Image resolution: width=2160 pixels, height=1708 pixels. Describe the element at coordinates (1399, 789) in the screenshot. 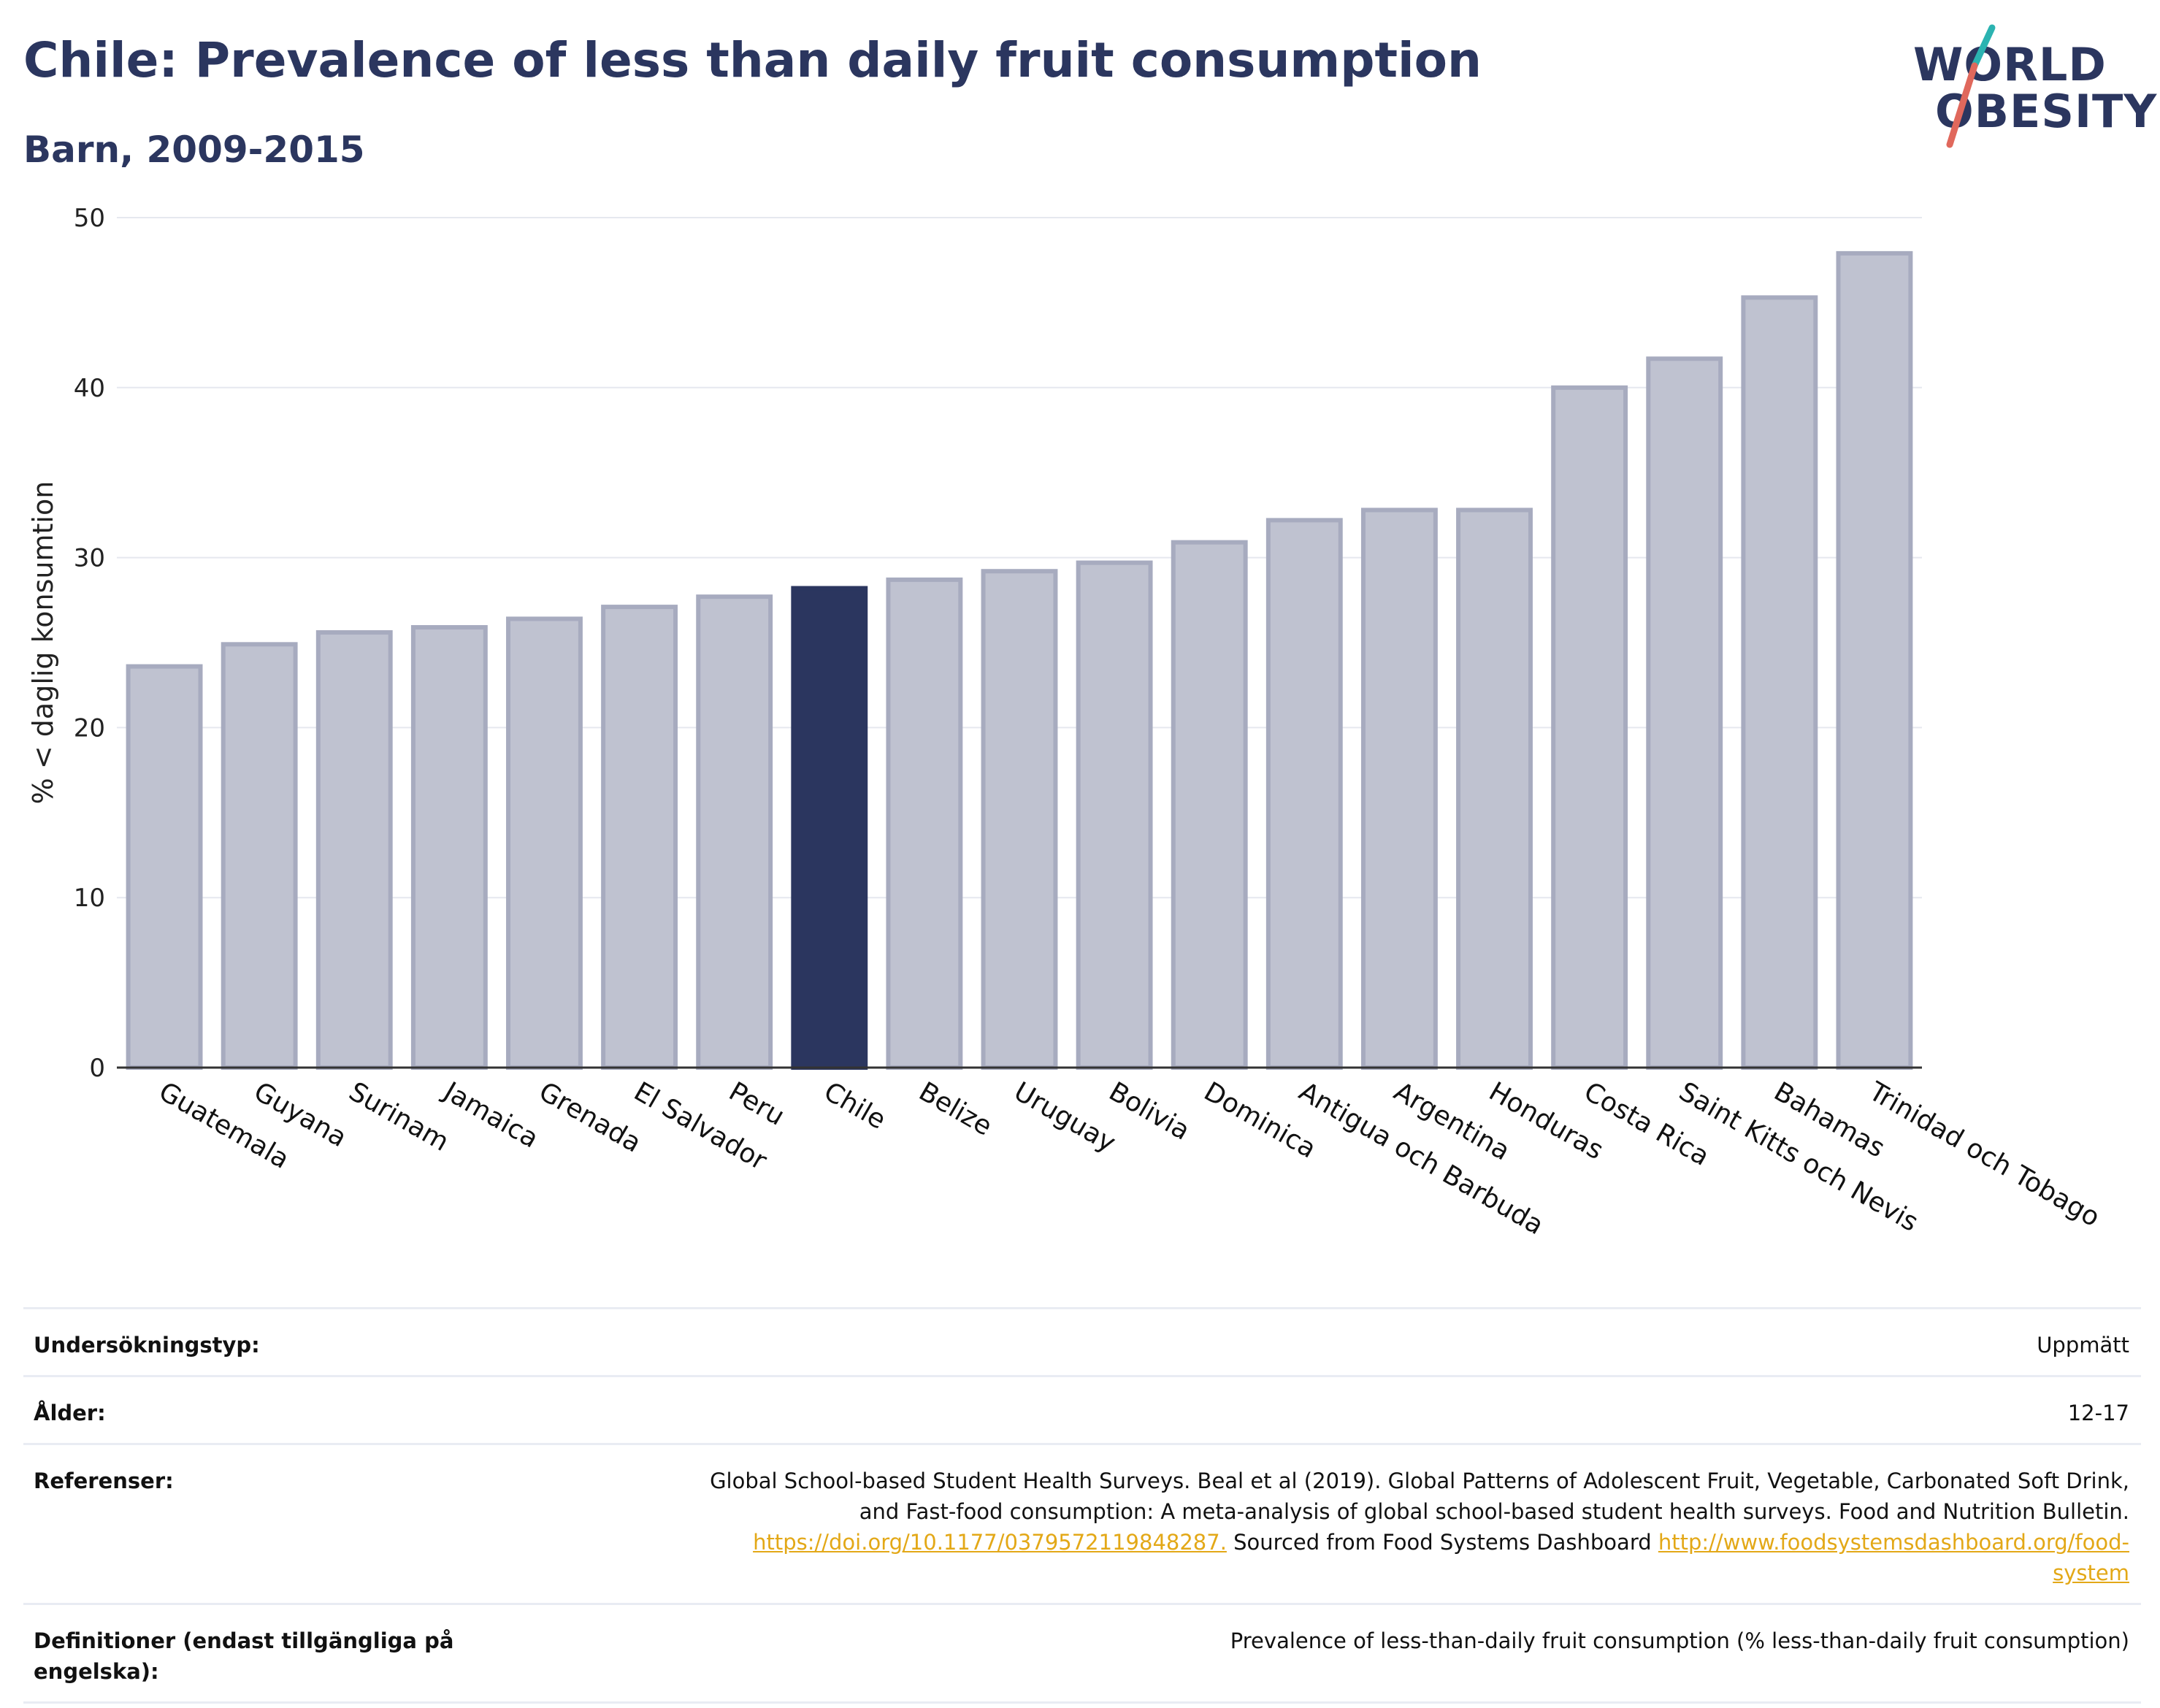

I see `bar-argentina` at that location.